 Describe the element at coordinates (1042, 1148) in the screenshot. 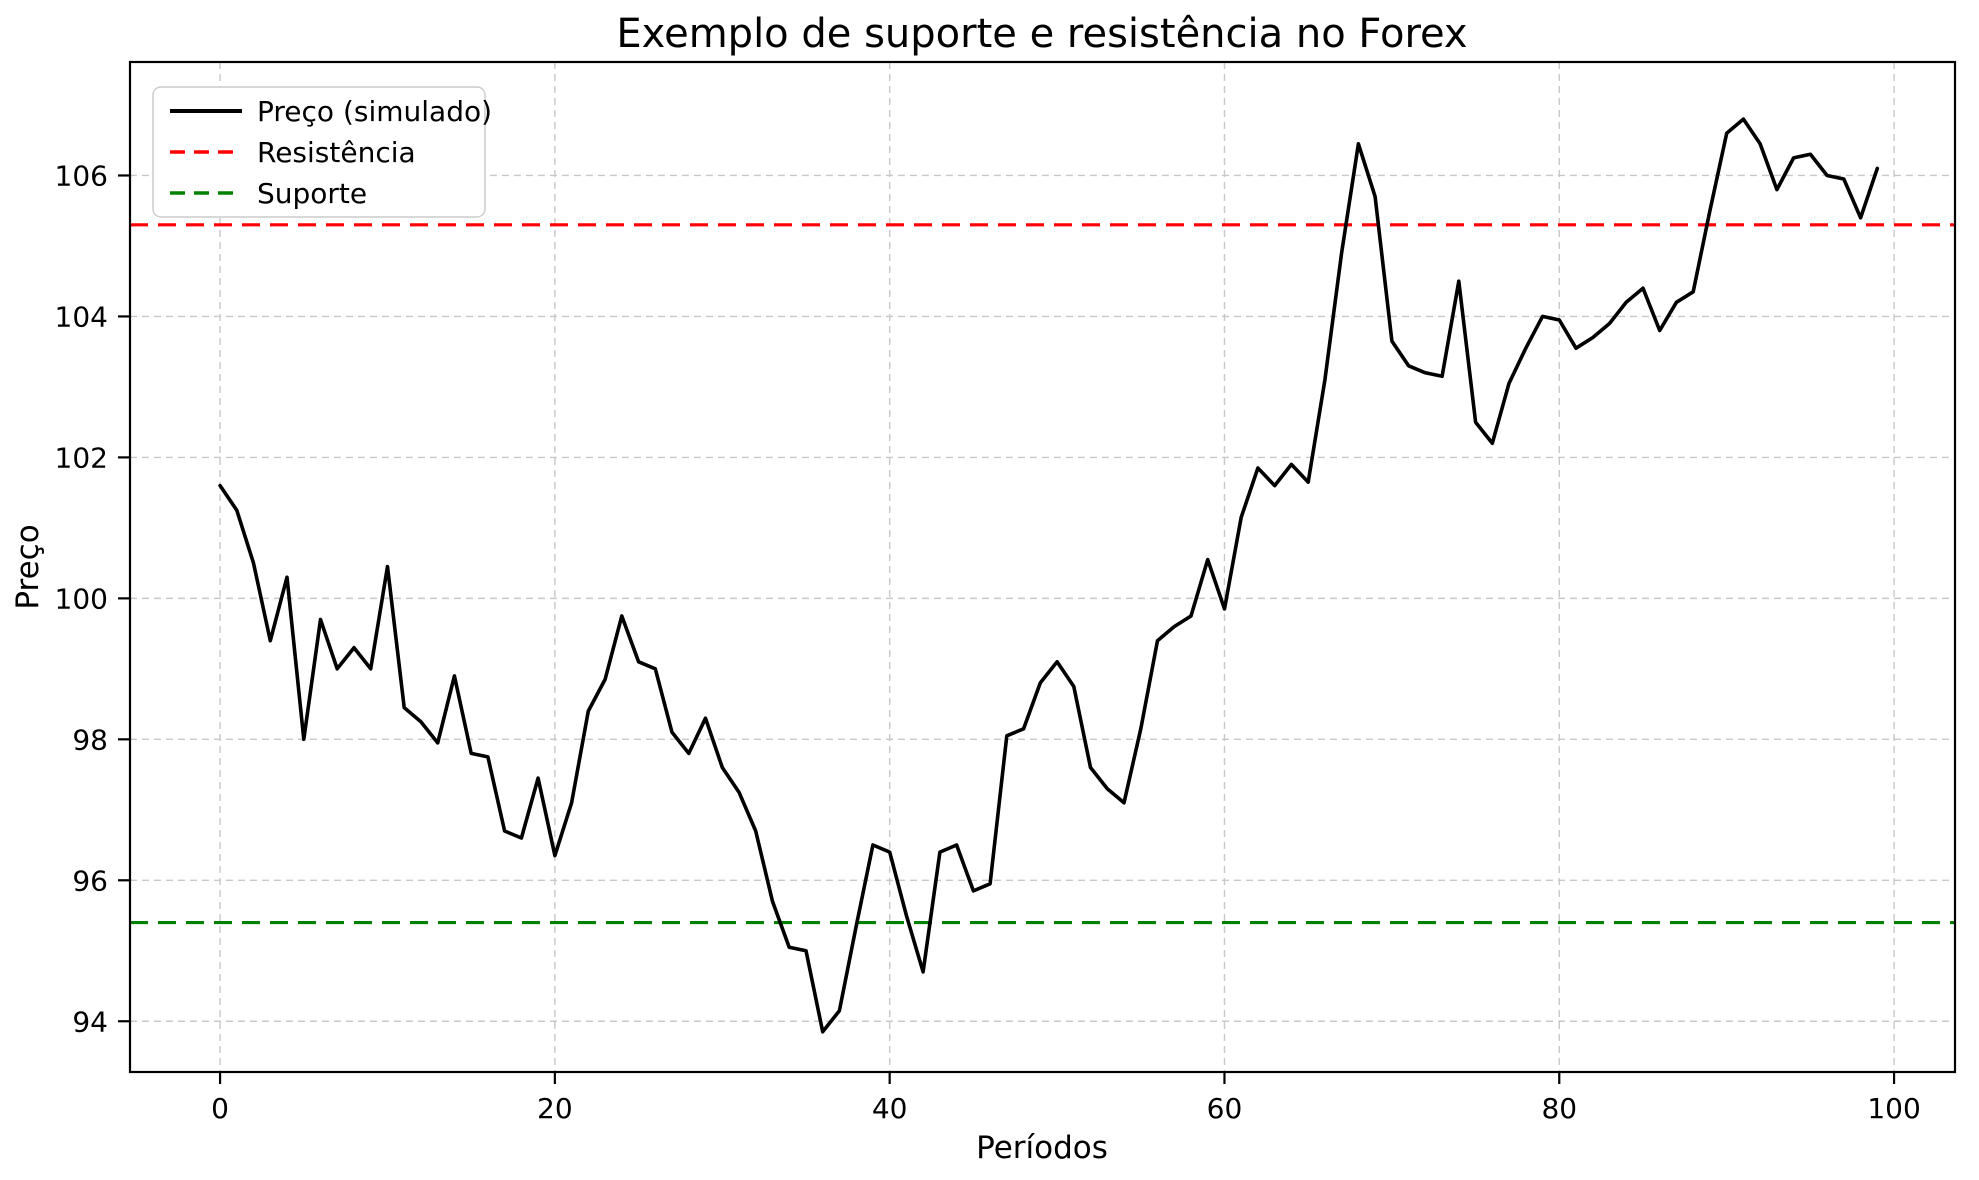

I see `x-axis-label: Períodos` at that location.